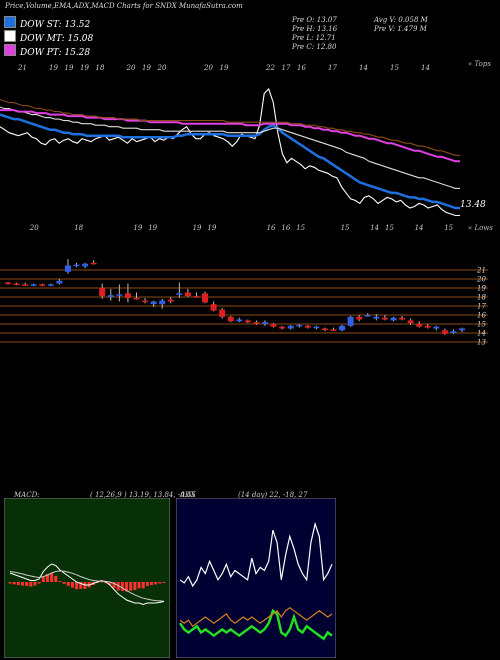 The height and width of the screenshot is (660, 500). Describe the element at coordinates (394, 68) in the screenshot. I see `top-label: 15` at that location.